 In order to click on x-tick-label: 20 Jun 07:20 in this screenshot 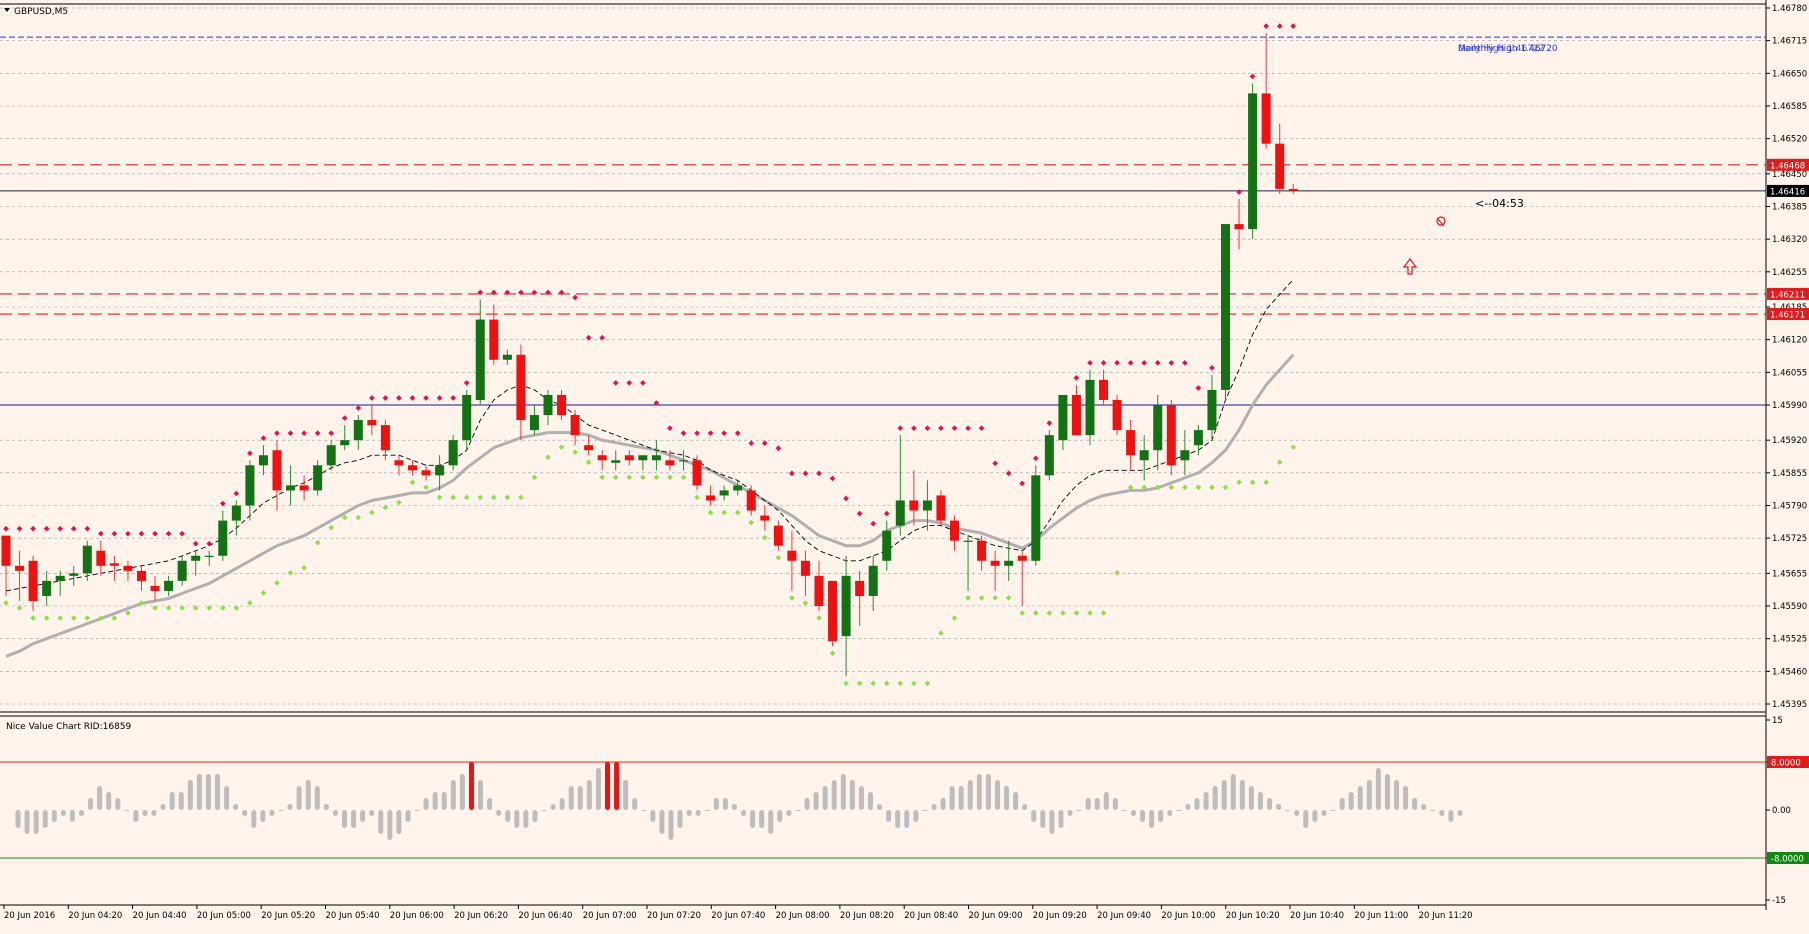, I will do `click(674, 916)`.